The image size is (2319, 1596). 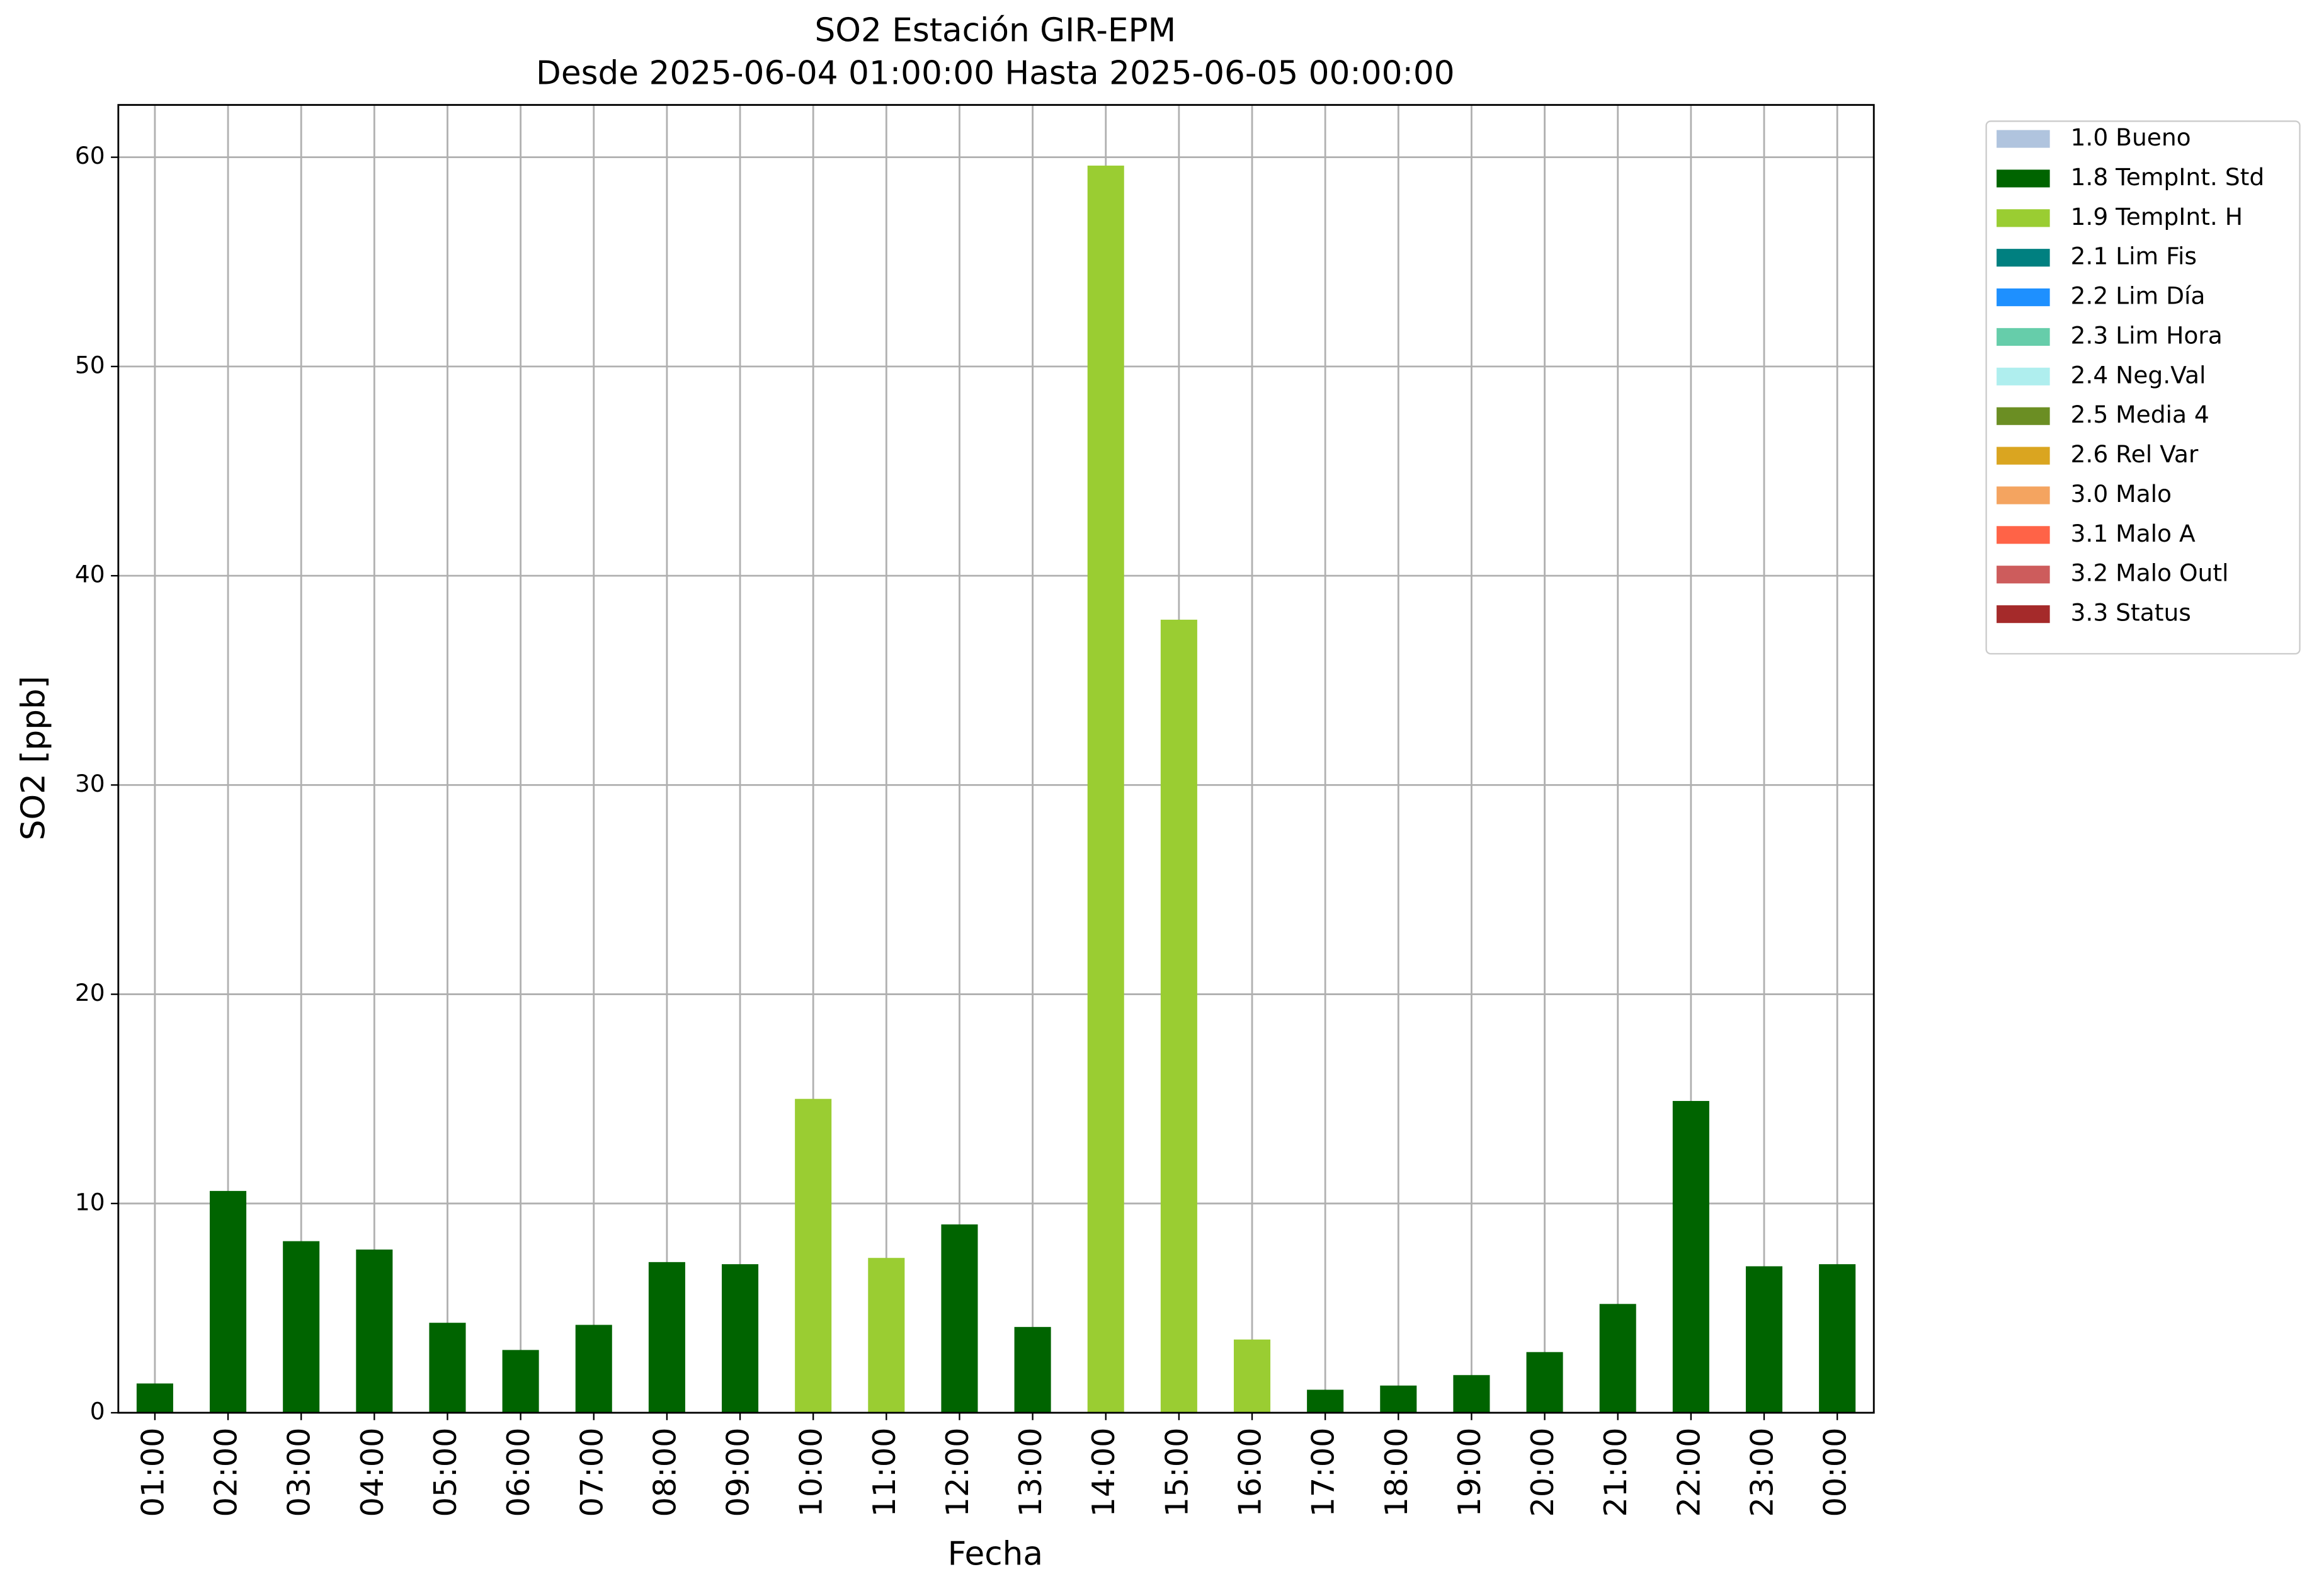 What do you see at coordinates (90, 783) in the screenshot?
I see `y-tick-label: 30` at bounding box center [90, 783].